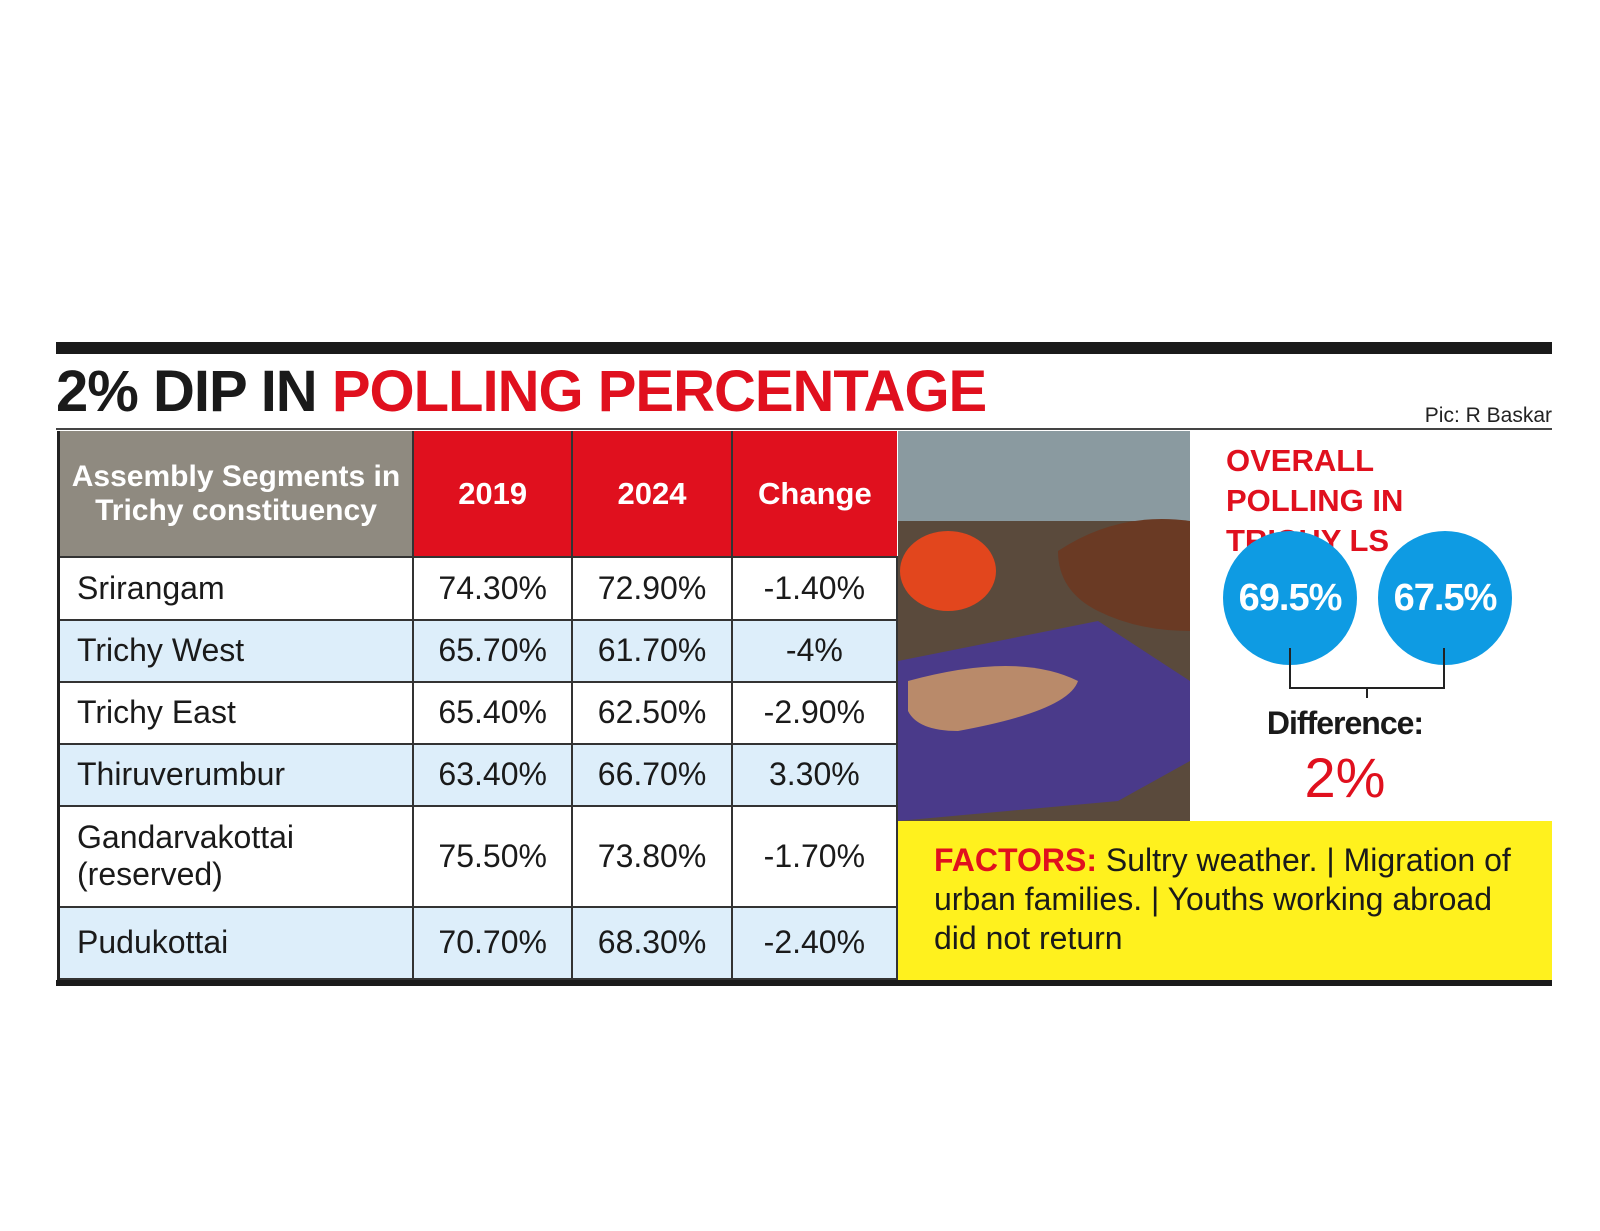 Image resolution: width=1600 pixels, height=1231 pixels. I want to click on table-row: Trichy West 65.70% 61.70% -4%, so click(478, 650).